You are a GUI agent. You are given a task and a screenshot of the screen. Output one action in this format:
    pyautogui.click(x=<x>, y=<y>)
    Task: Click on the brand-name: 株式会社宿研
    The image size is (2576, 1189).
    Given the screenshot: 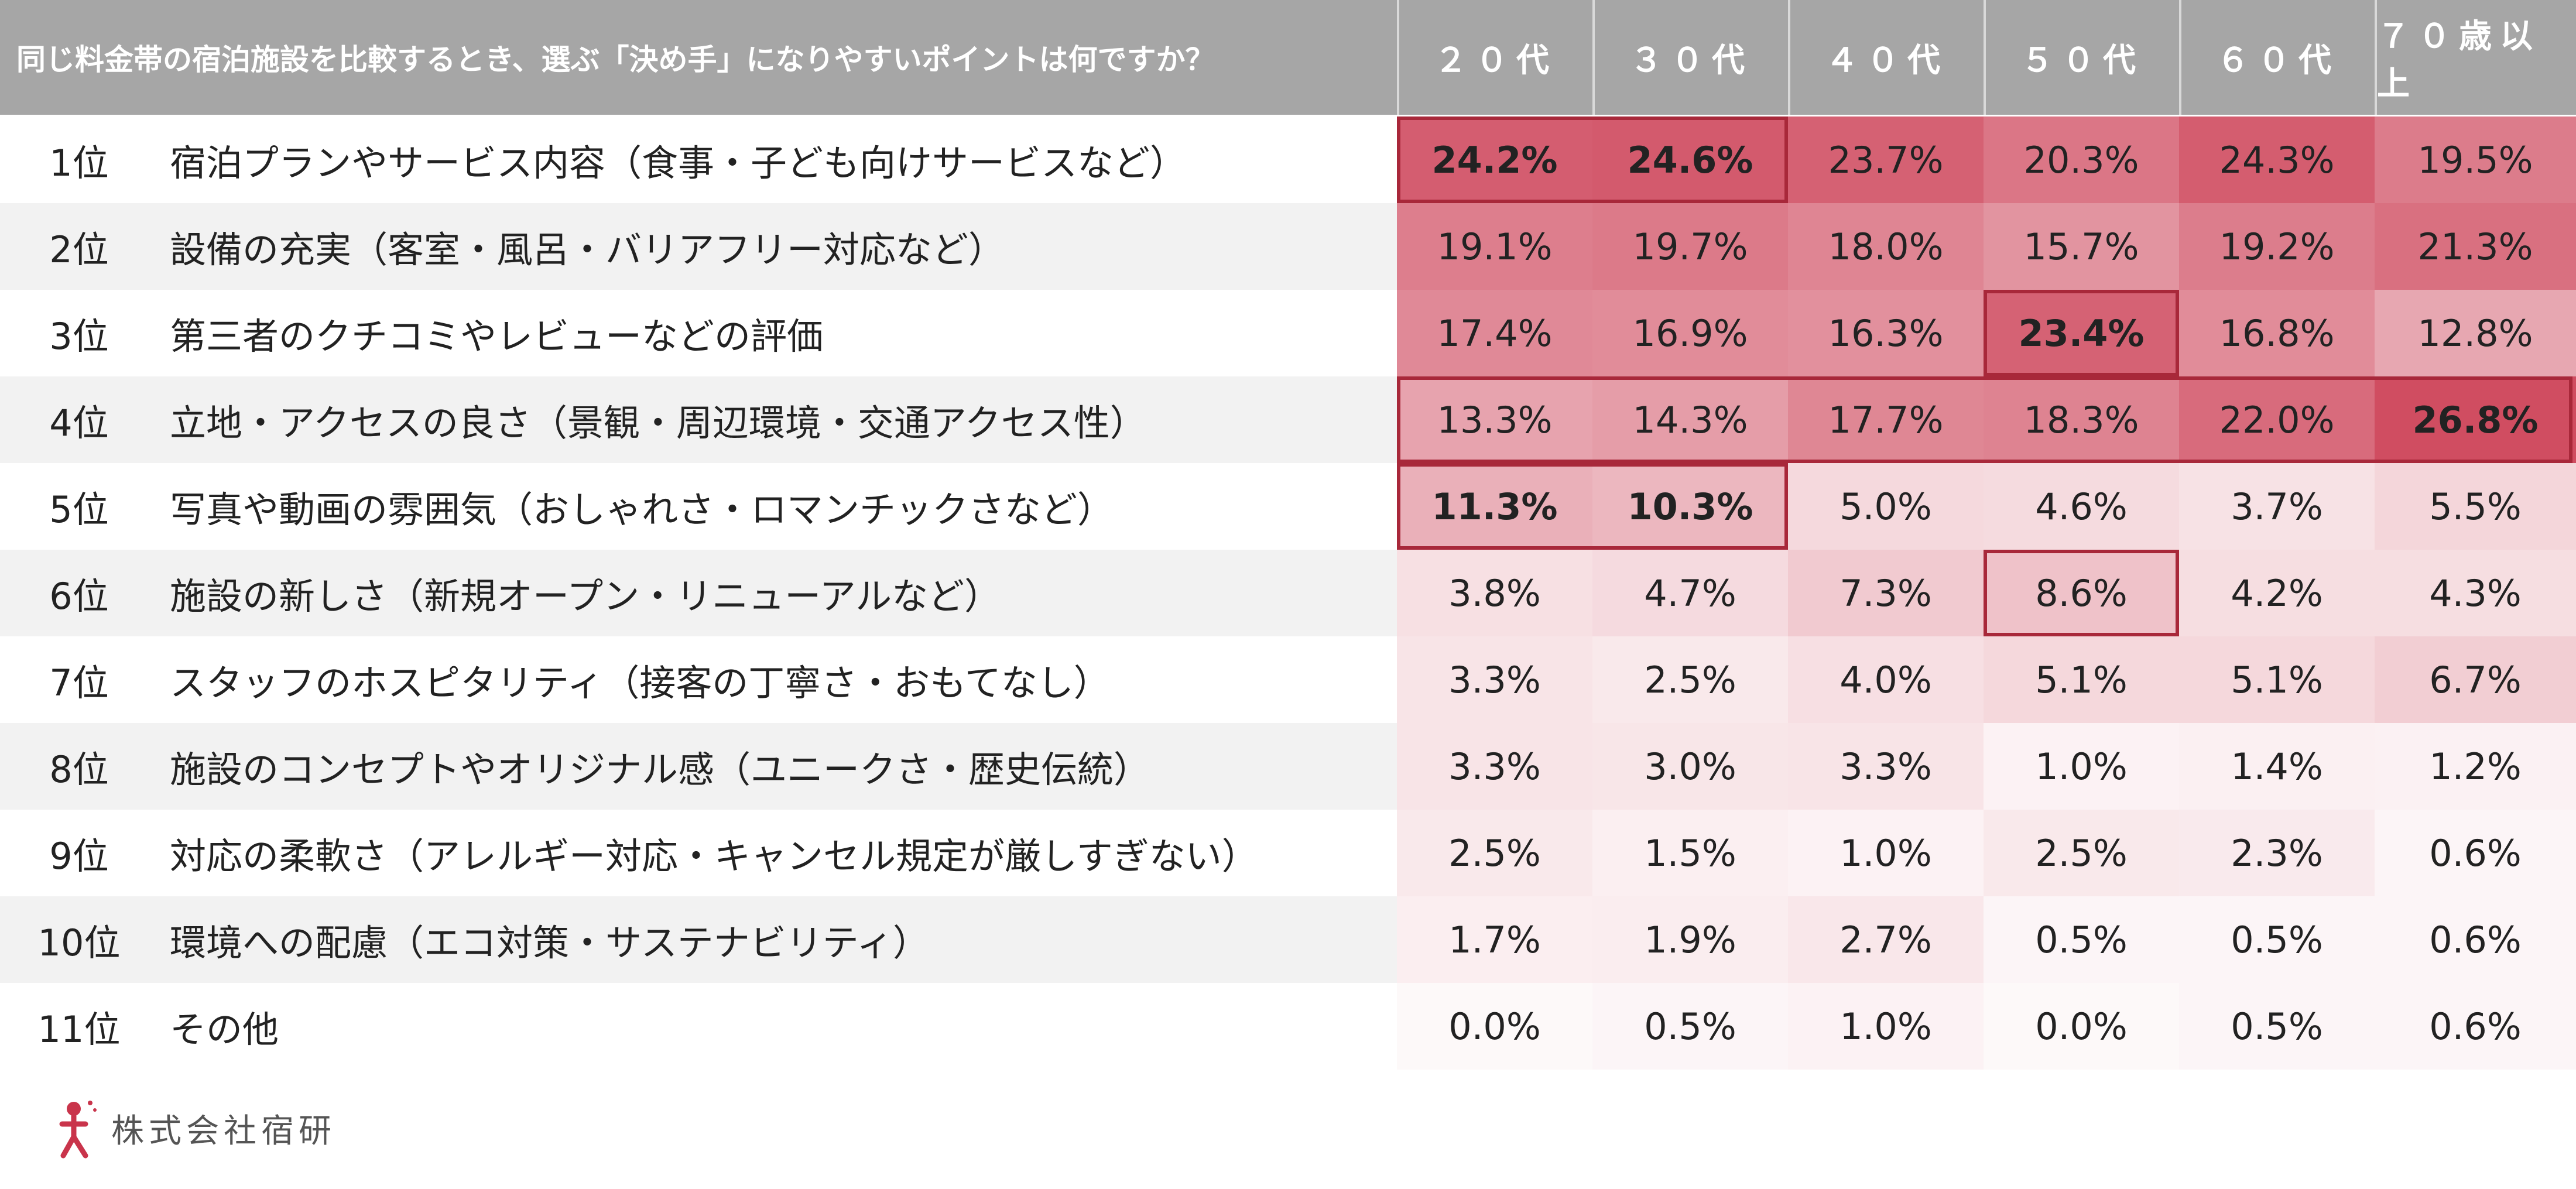 What is the action you would take?
    pyautogui.click(x=223, y=1131)
    